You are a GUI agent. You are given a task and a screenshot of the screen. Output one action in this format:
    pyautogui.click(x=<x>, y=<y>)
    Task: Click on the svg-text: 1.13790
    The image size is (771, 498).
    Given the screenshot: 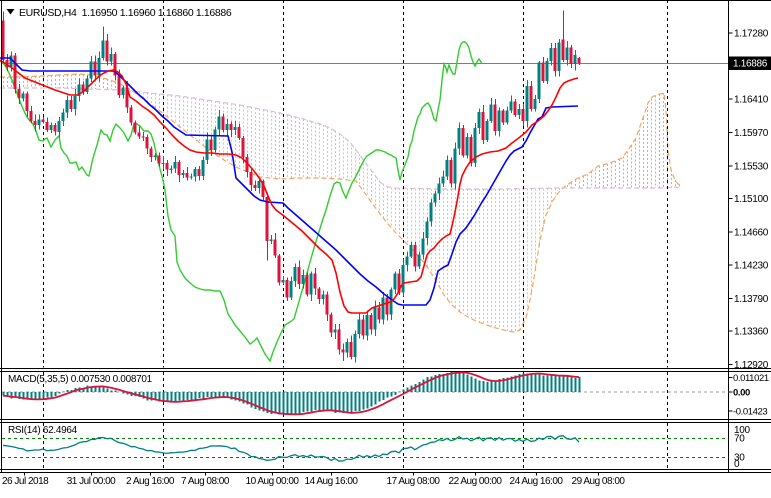 What is the action you would take?
    pyautogui.click(x=751, y=299)
    